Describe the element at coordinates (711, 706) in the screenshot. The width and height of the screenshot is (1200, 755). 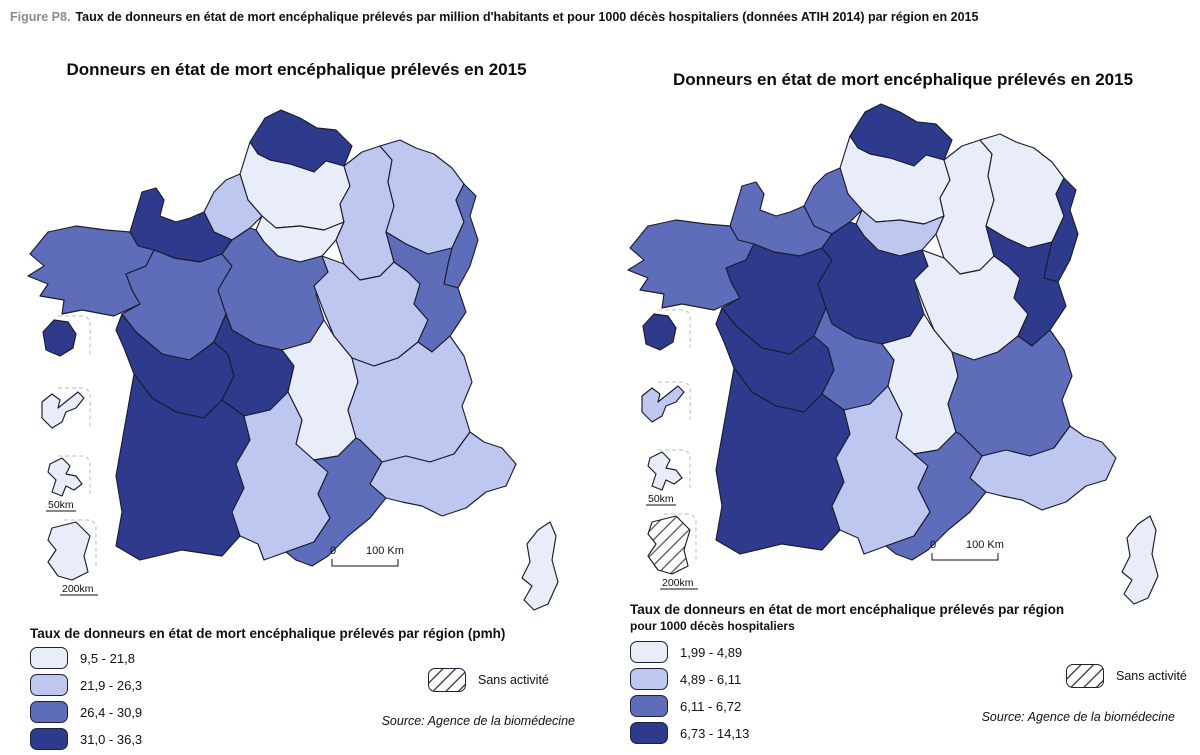
I see `p1000-legend-label-2: 6,11 - 6,72` at that location.